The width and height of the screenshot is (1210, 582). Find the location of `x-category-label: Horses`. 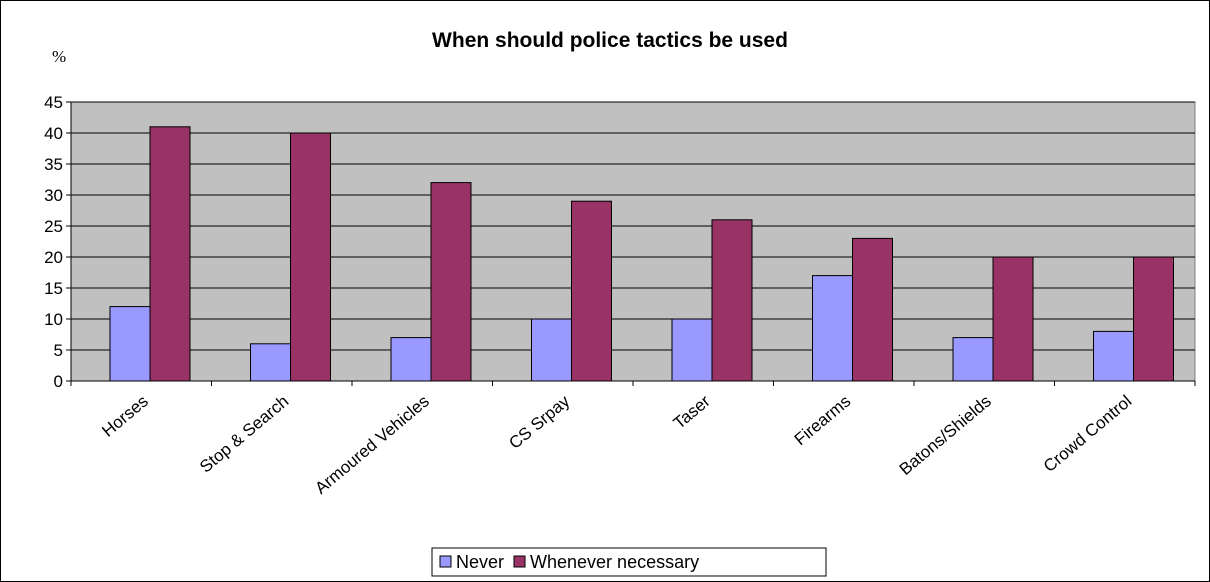

x-category-label: Horses is located at coordinates (124, 416).